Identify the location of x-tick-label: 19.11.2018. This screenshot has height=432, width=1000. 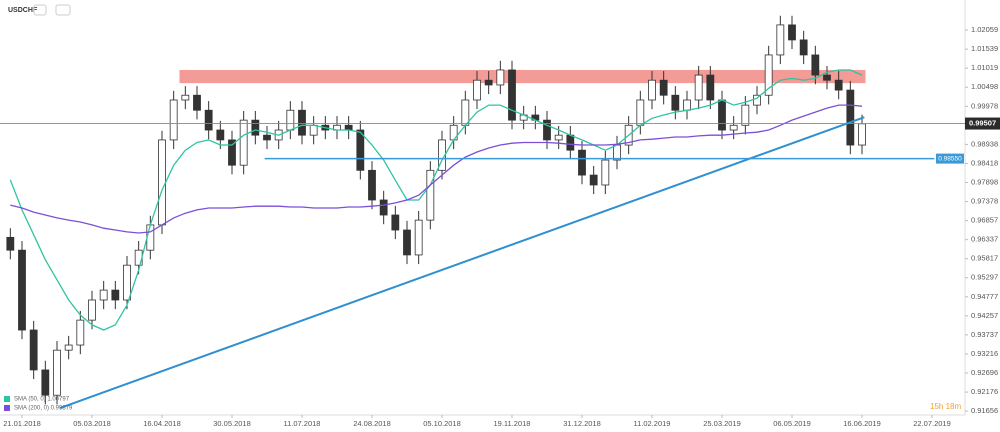
(512, 423).